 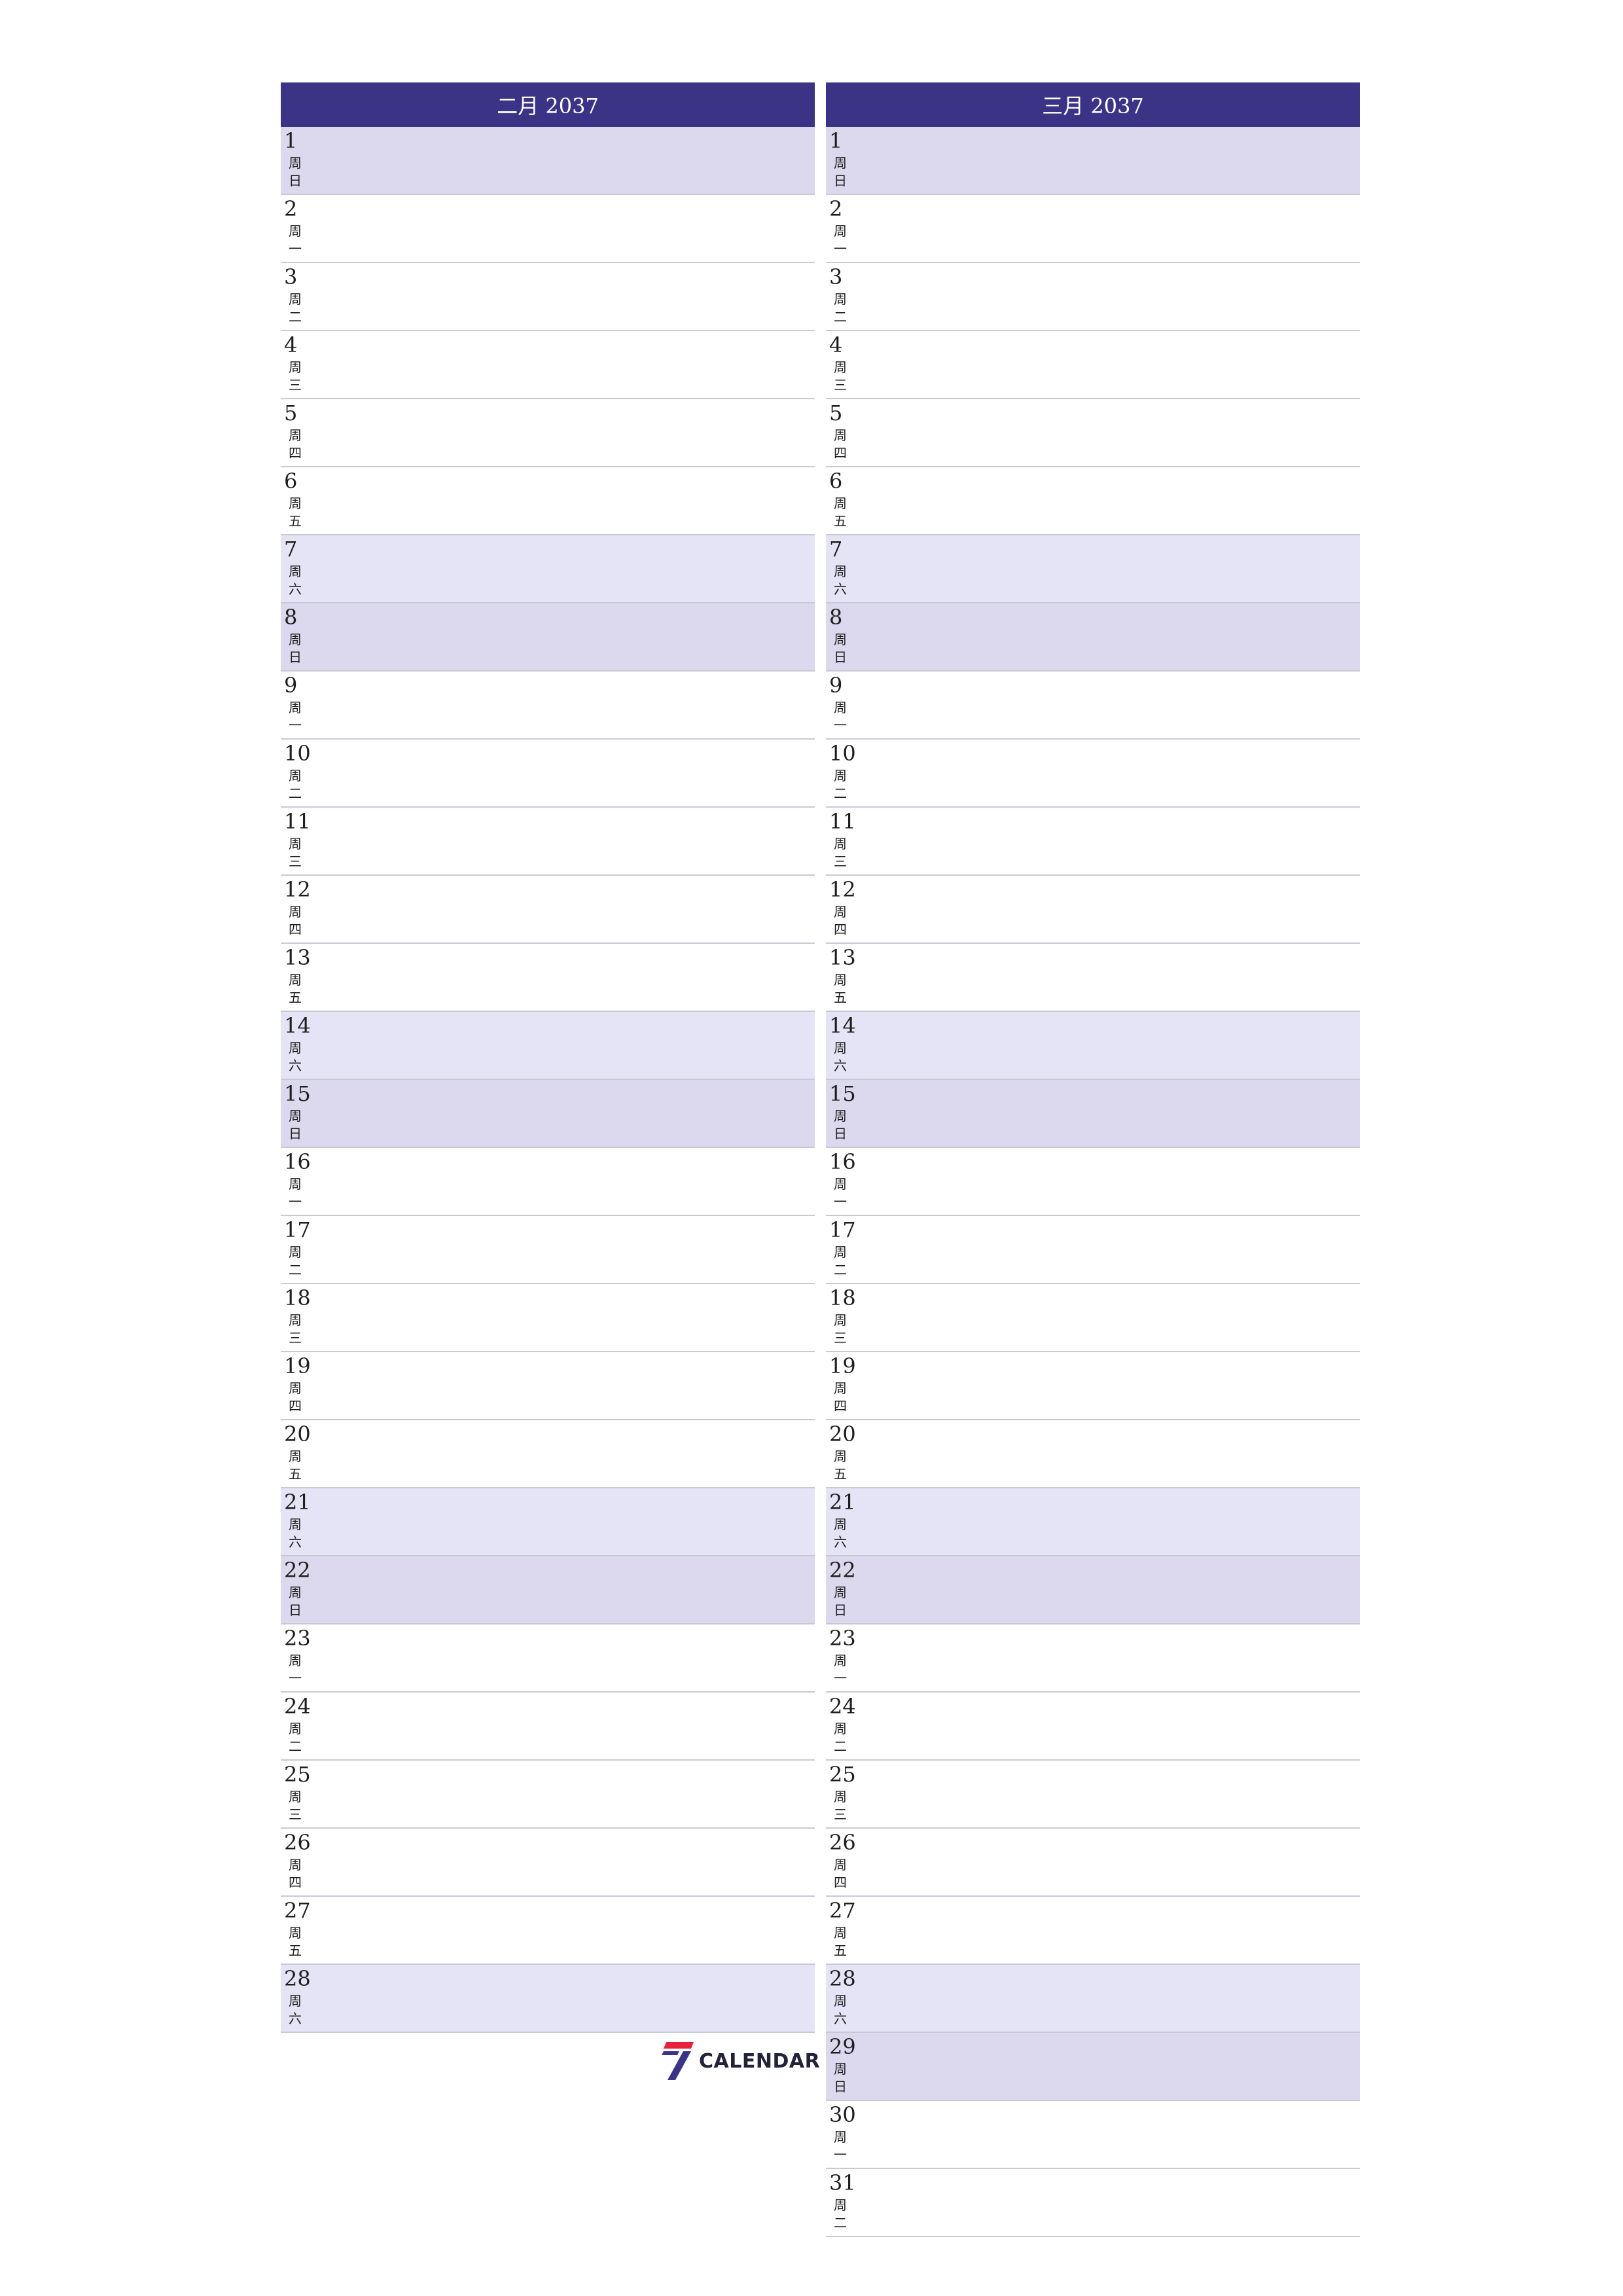 I want to click on day-row: 5 周四, so click(x=548, y=433).